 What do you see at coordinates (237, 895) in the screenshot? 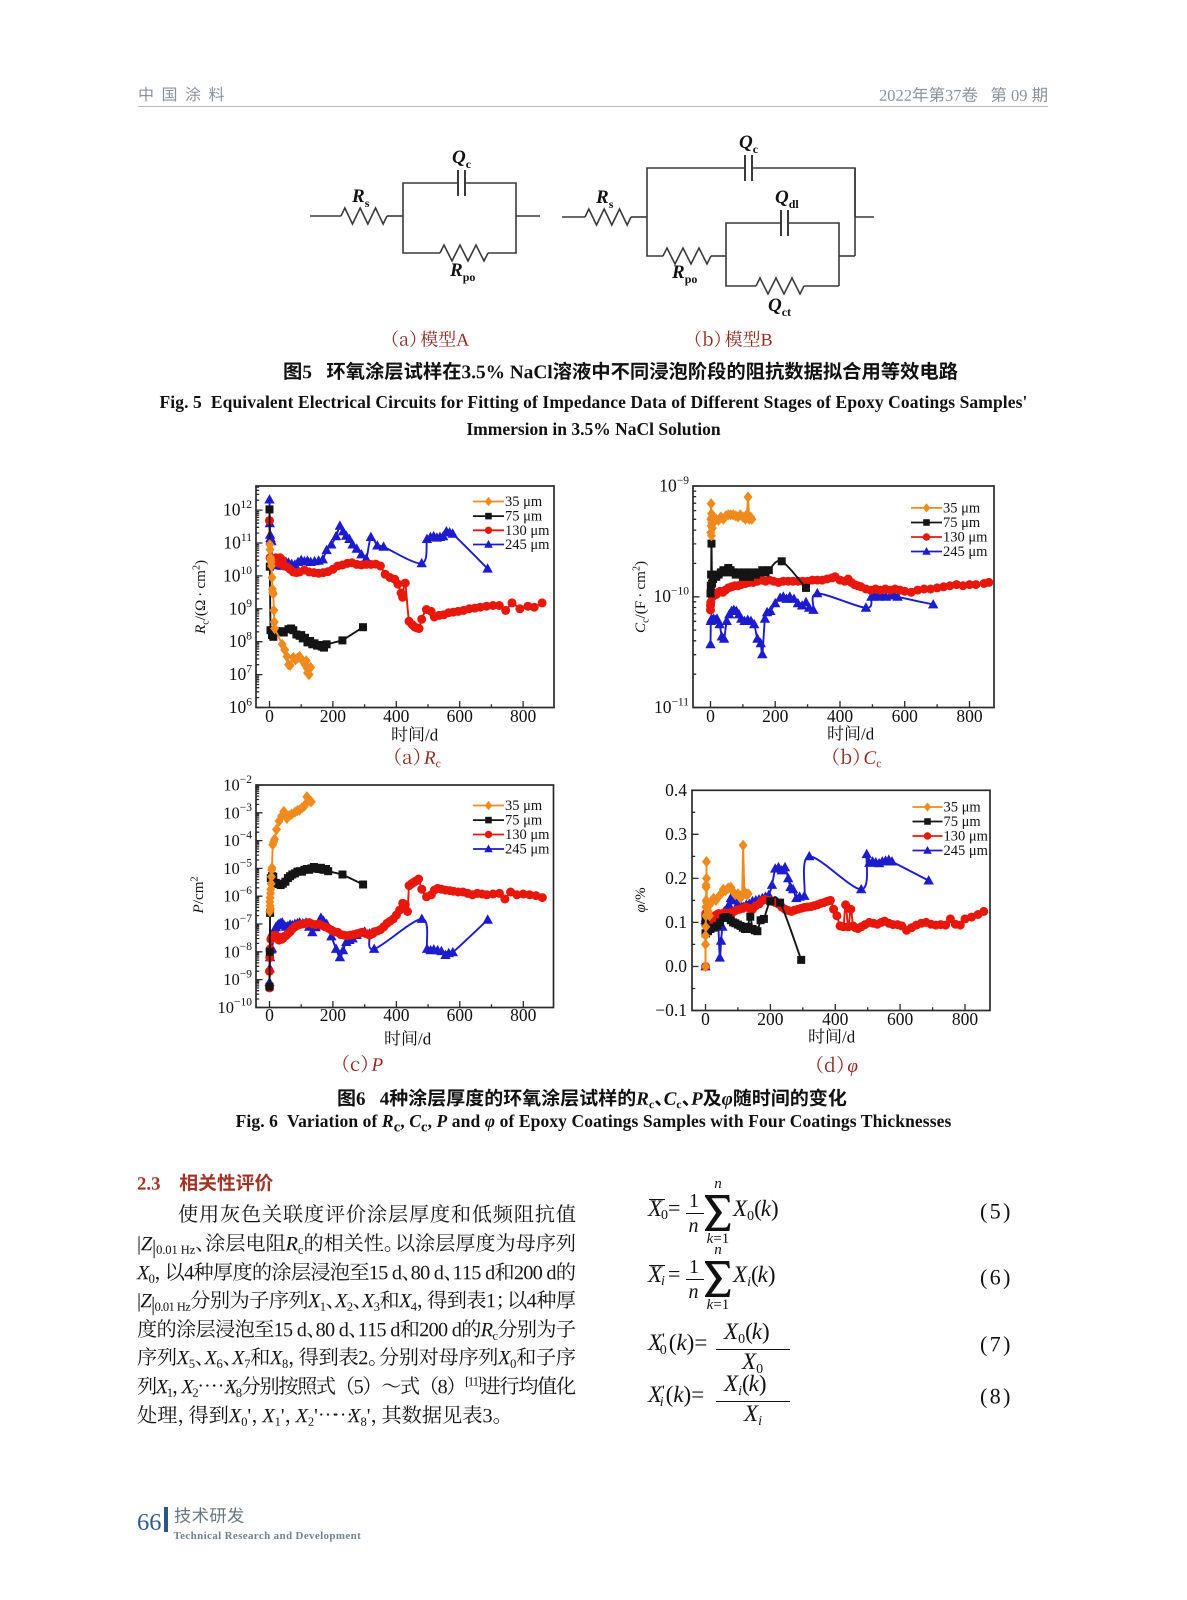
I see `svg-text: 10⁻⁶` at bounding box center [237, 895].